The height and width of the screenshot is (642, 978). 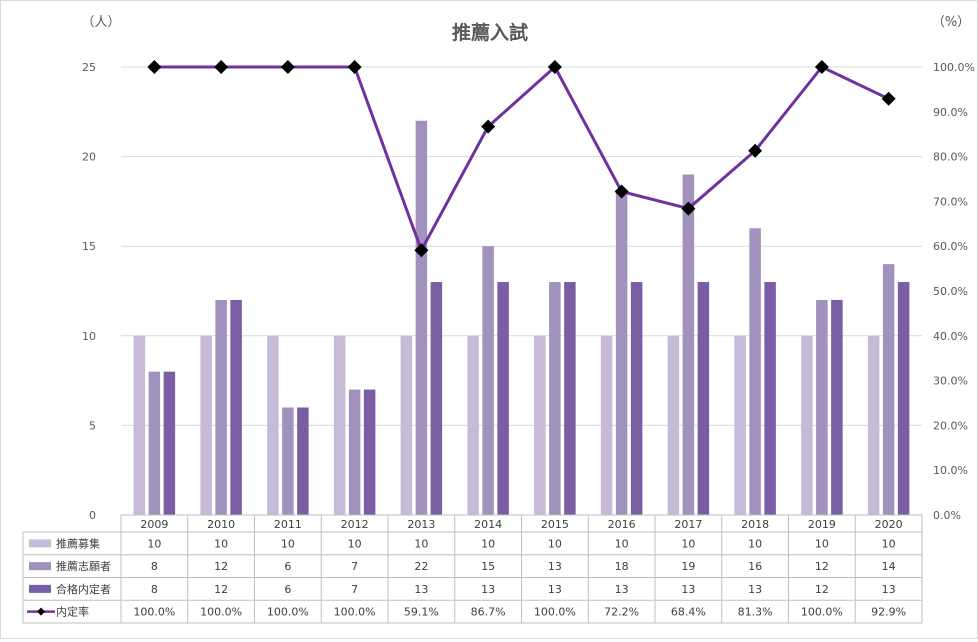 What do you see at coordinates (950, 157) in the screenshot?
I see `right-tick-label: 80.0%` at bounding box center [950, 157].